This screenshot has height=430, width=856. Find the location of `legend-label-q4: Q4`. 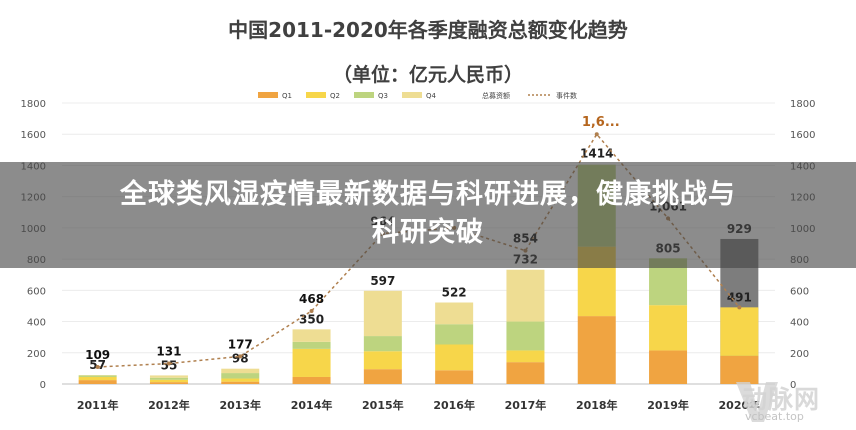

legend-label-q4: Q4 is located at coordinates (431, 96).